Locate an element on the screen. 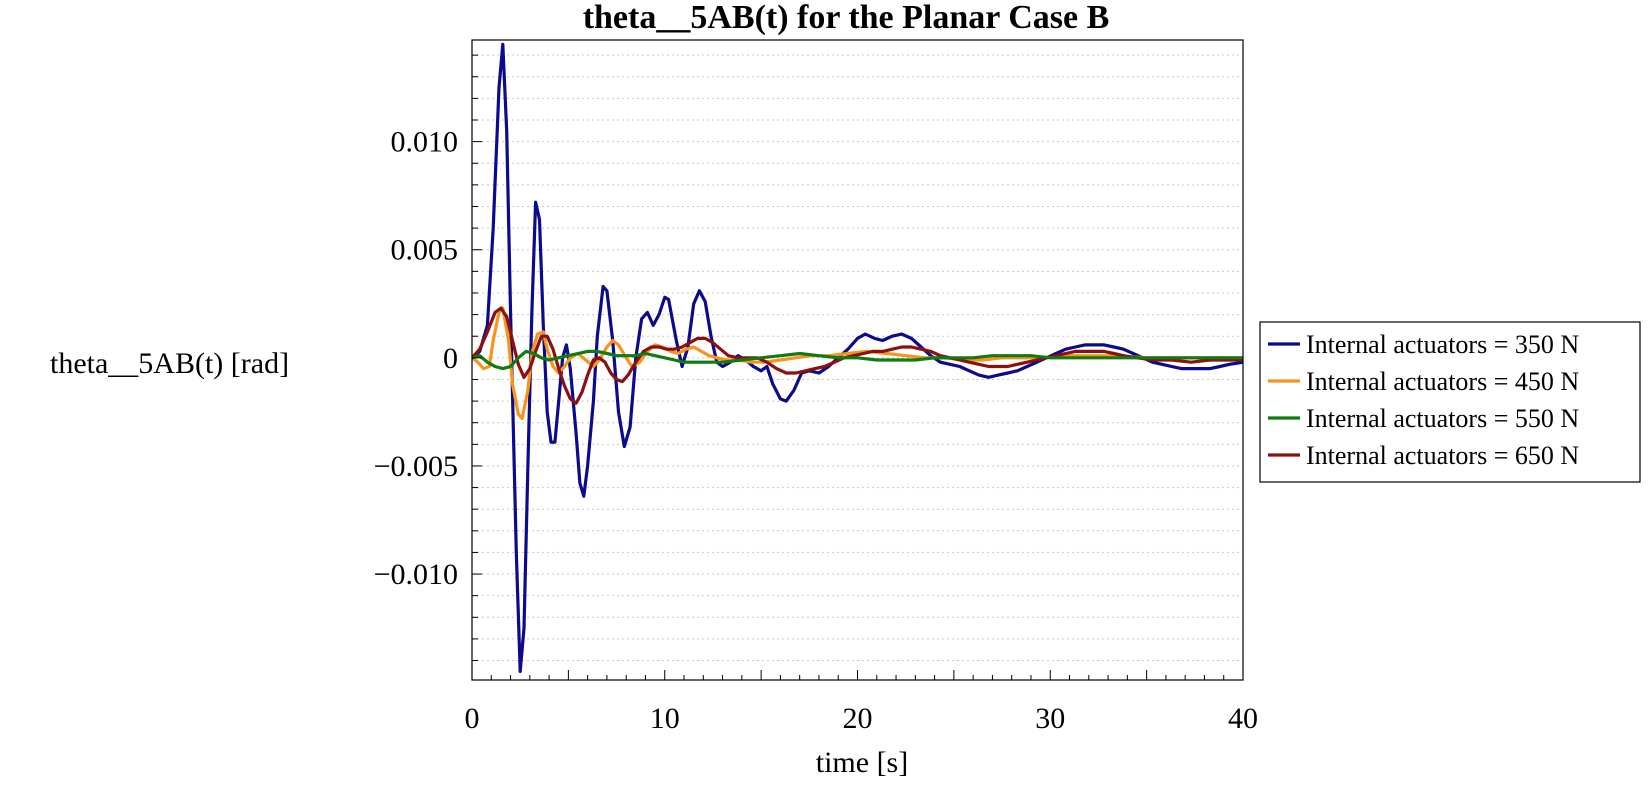 Image resolution: width=1652 pixels, height=790 pixels. y-axis-label: theta__5AB(t) [rad] is located at coordinates (169, 363).